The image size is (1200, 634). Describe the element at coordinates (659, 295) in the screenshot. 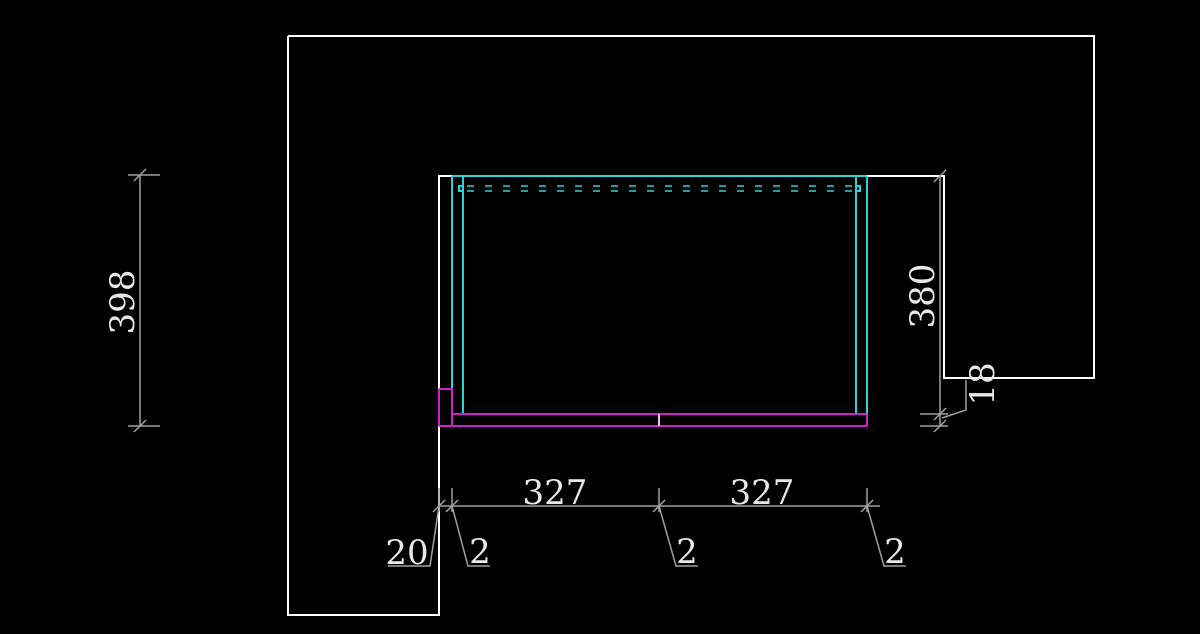

I see `cabinet-body` at that location.